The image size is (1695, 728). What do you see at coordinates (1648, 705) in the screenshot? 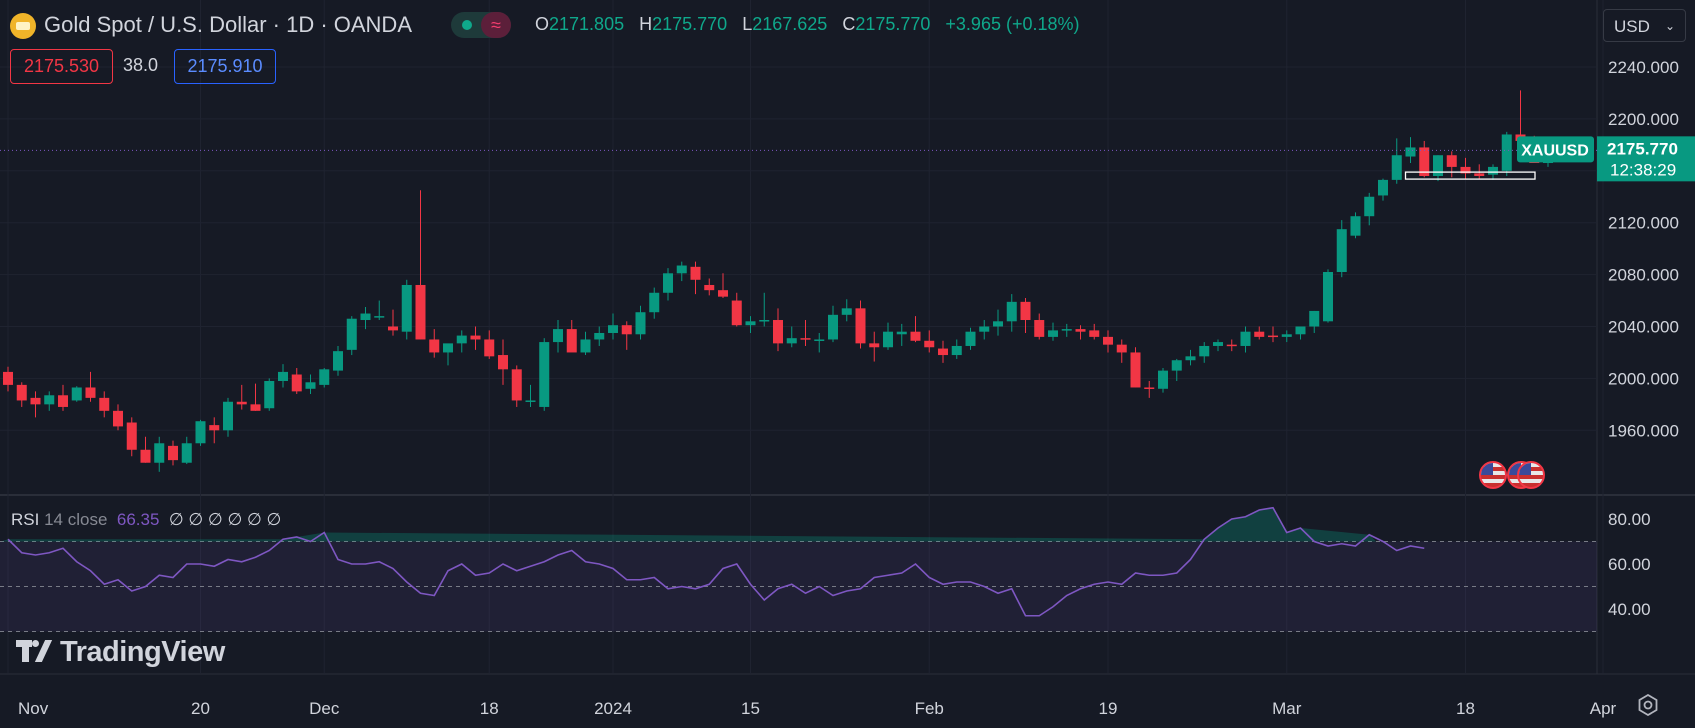
I see `settings-gear-icon` at bounding box center [1648, 705].